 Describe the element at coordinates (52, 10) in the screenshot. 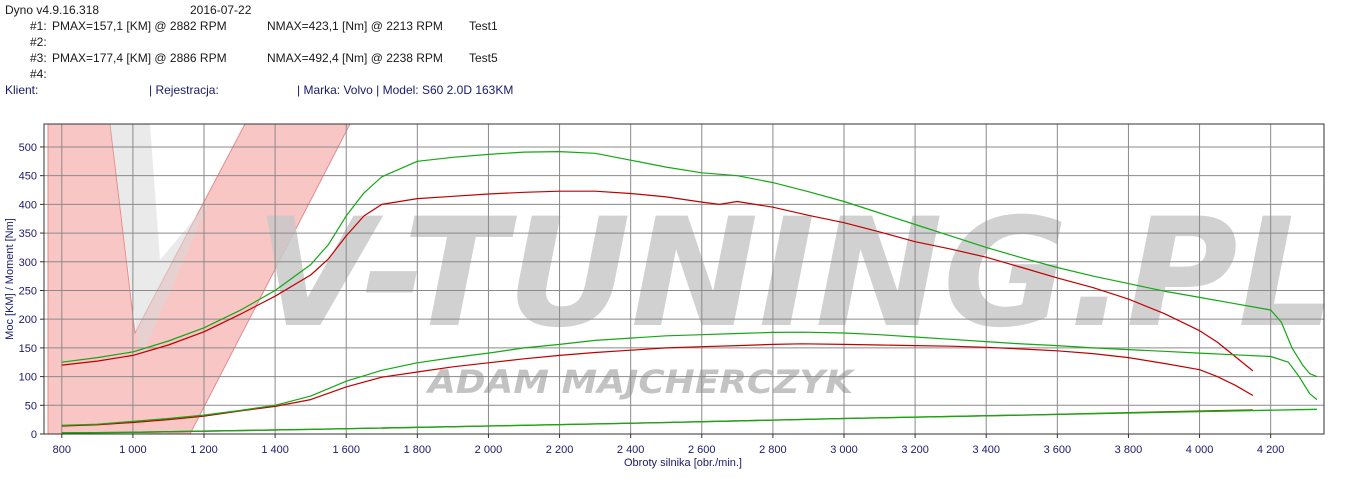

I see `app-version: Dyno v4.9.16.318` at that location.